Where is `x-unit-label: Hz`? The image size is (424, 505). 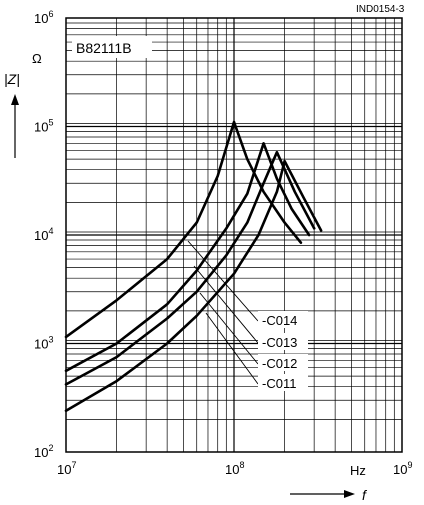
x-unit-label: Hz is located at coordinates (358, 470).